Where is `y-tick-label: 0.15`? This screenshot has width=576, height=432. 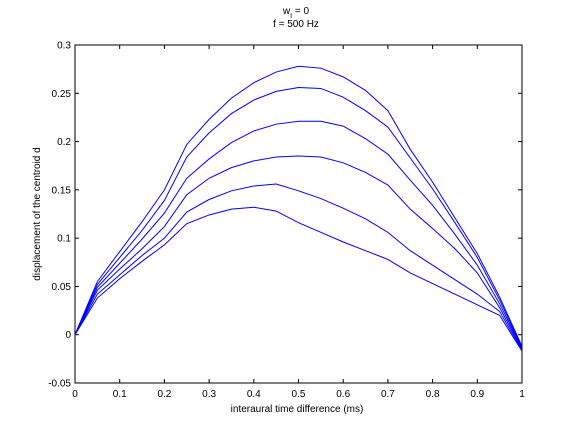 y-tick-label: 0.15 is located at coordinates (62, 190).